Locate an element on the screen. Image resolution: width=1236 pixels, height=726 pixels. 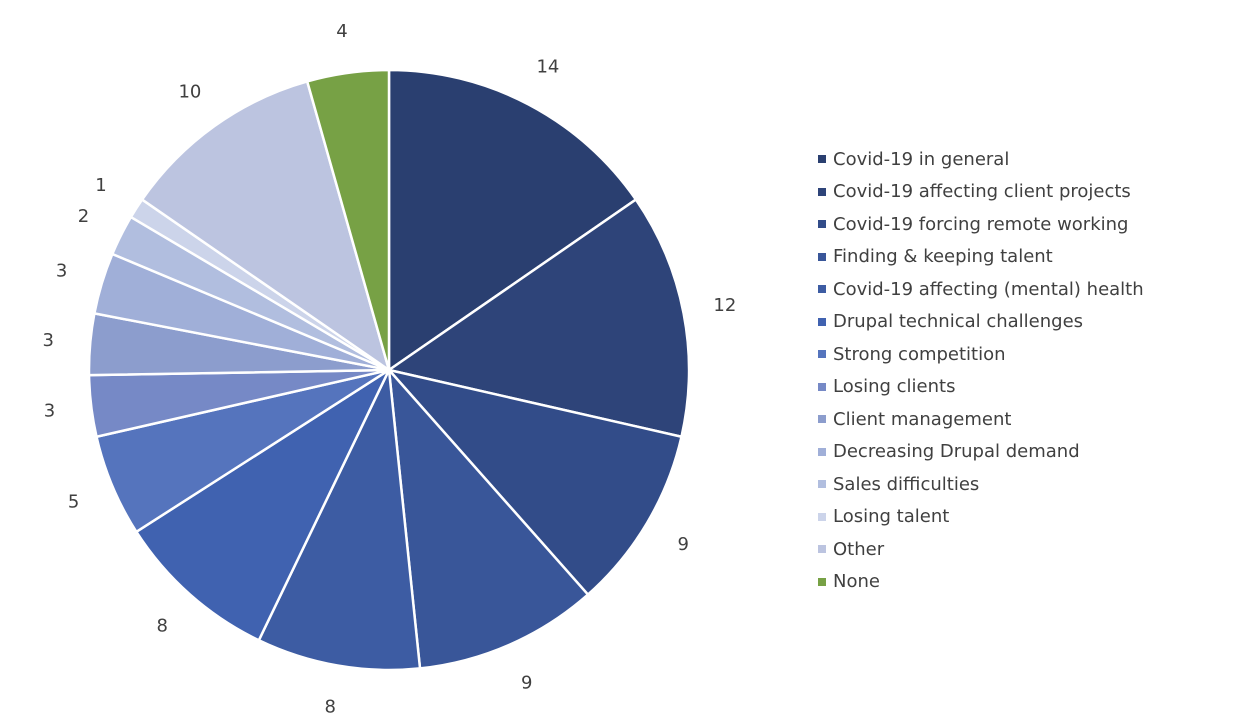
legend-label: Other is located at coordinates (859, 549).